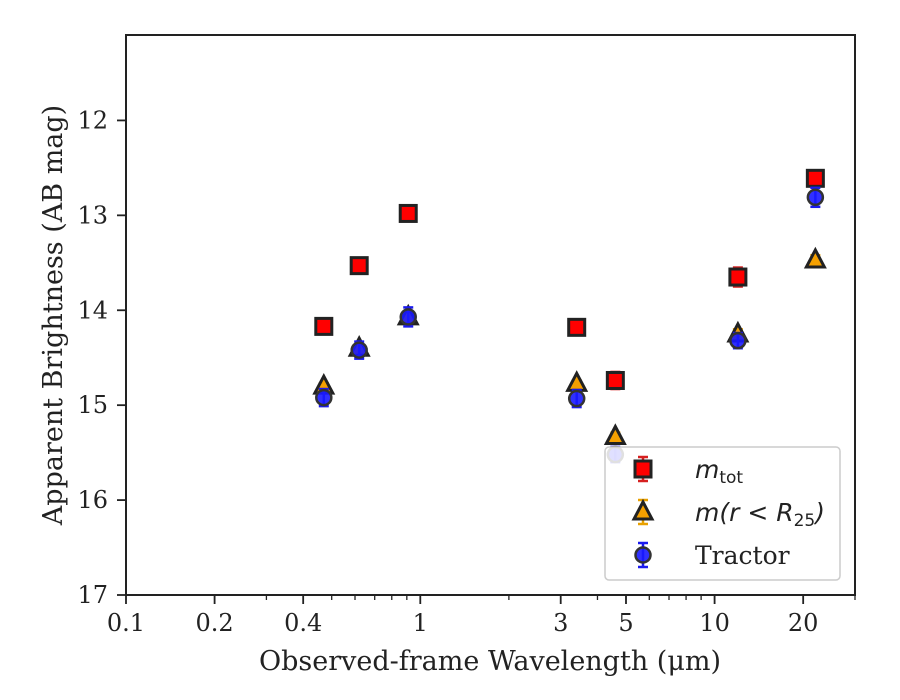  What do you see at coordinates (719, 471) in the screenshot?
I see `legend-label: mtot` at bounding box center [719, 471].